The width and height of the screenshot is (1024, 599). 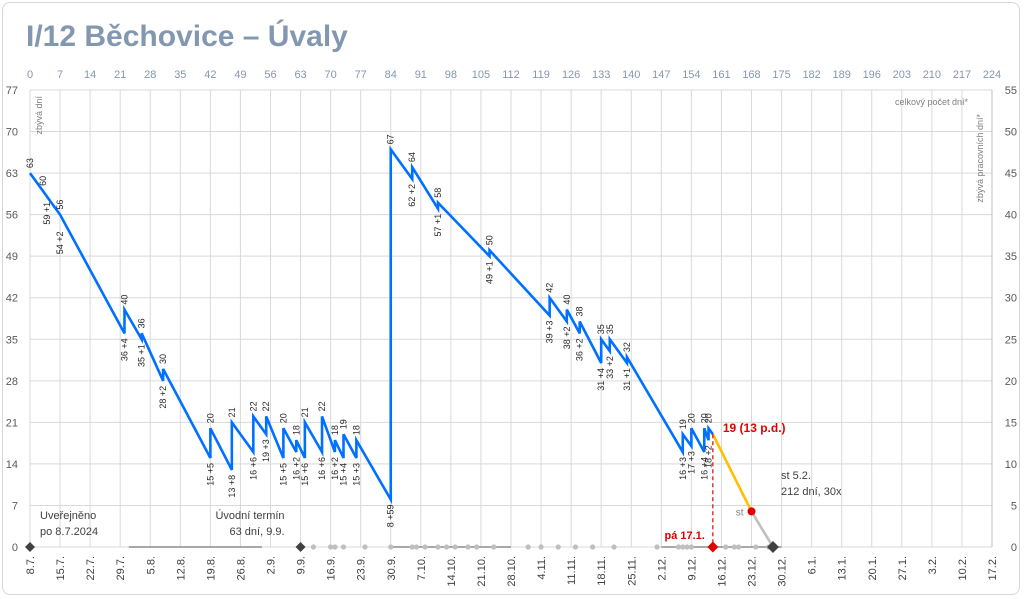 I want to click on top-tick-label: 182, so click(x=811, y=75).